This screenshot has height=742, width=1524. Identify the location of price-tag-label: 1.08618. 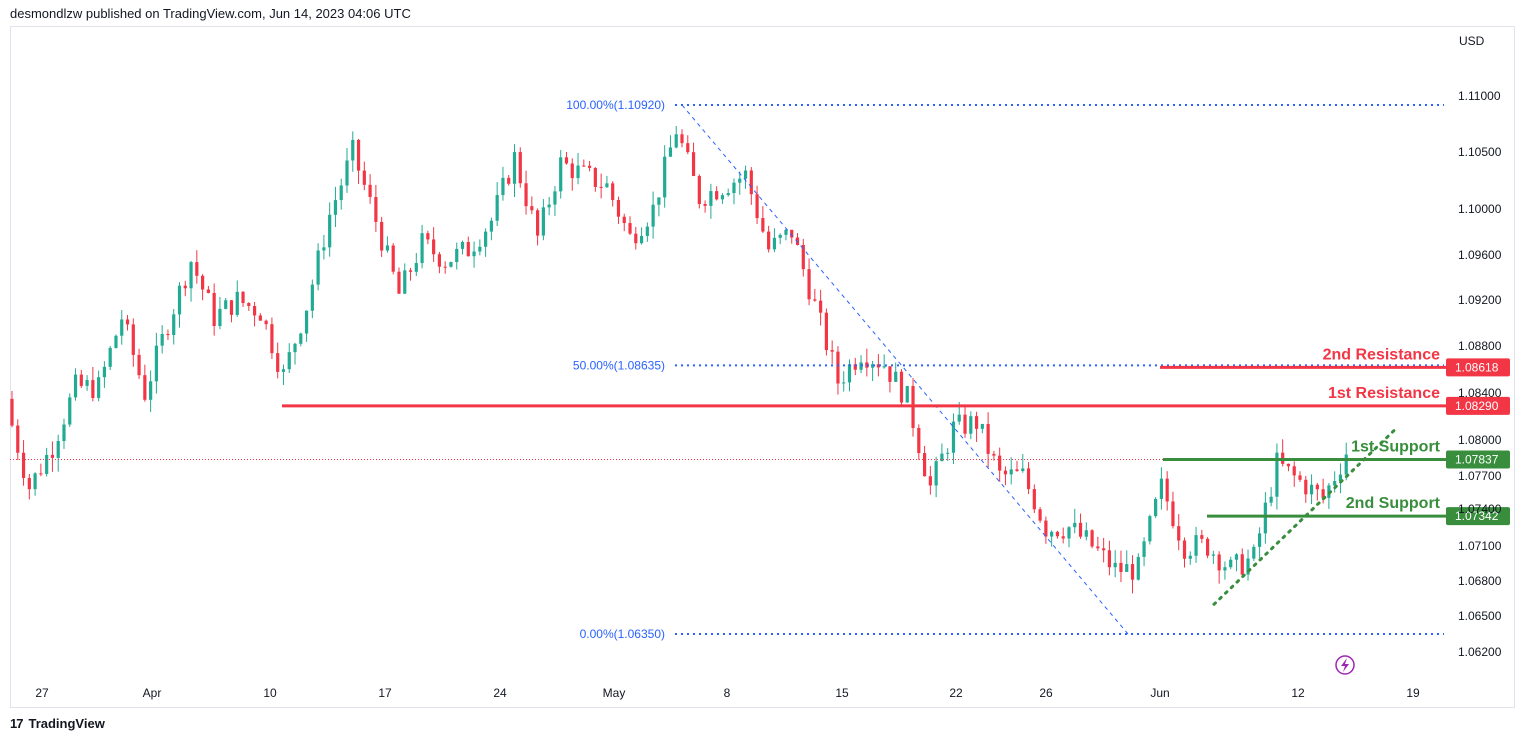
(1477, 367).